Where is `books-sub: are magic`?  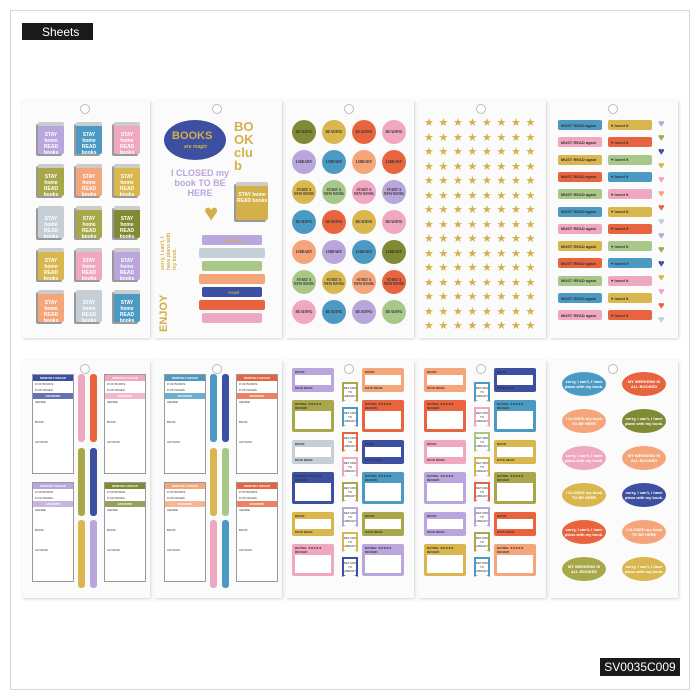 books-sub: are magic is located at coordinates (196, 147).